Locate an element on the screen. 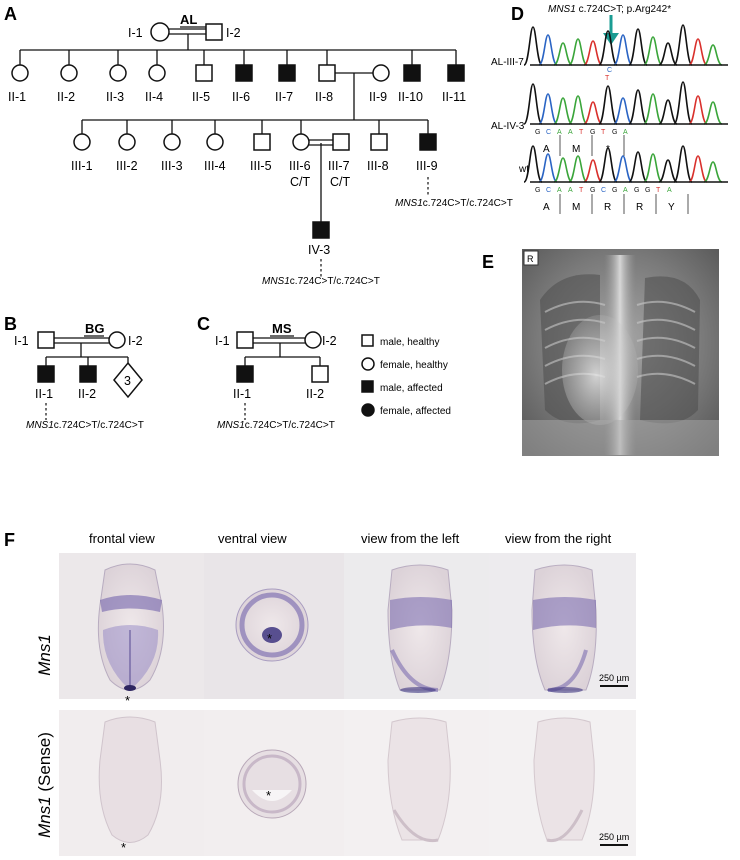 The width and height of the screenshot is (740, 860). aa-row-wt: A M R R Y is located at coordinates (616, 204).